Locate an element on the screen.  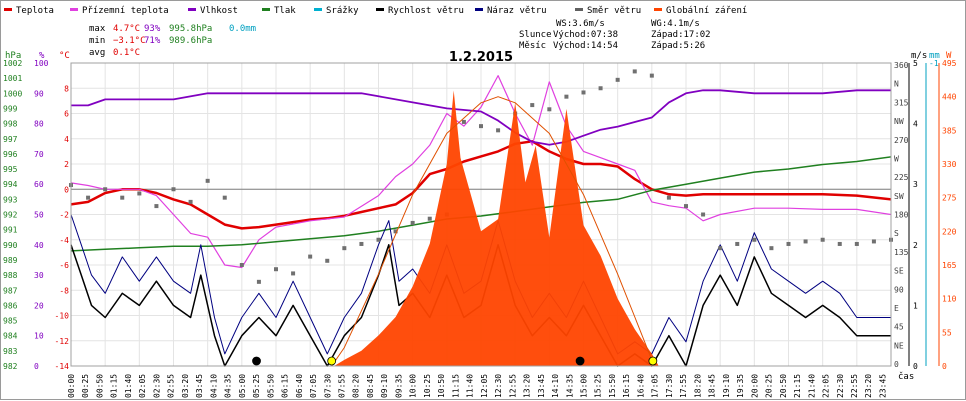
tick-temp: -8 is located at coordinates (64, 290).